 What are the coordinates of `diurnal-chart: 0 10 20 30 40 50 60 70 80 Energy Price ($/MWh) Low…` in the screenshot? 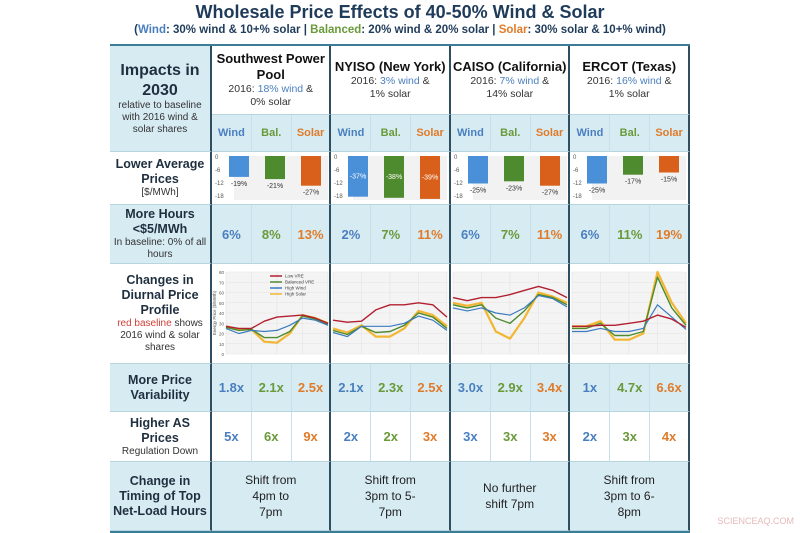 It's located at (272, 314).